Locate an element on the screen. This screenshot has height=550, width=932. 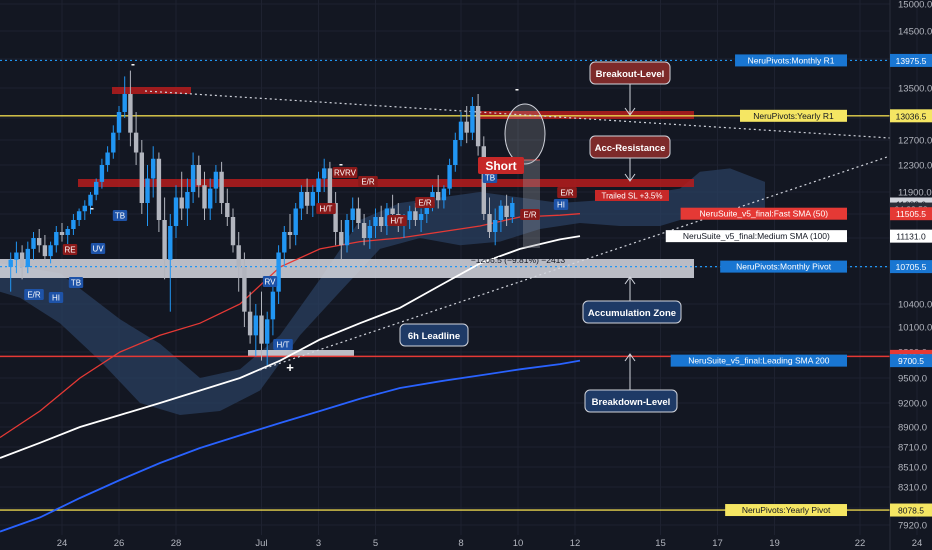
yearly-pivot-tag-value: 8078.5 is located at coordinates (911, 511).